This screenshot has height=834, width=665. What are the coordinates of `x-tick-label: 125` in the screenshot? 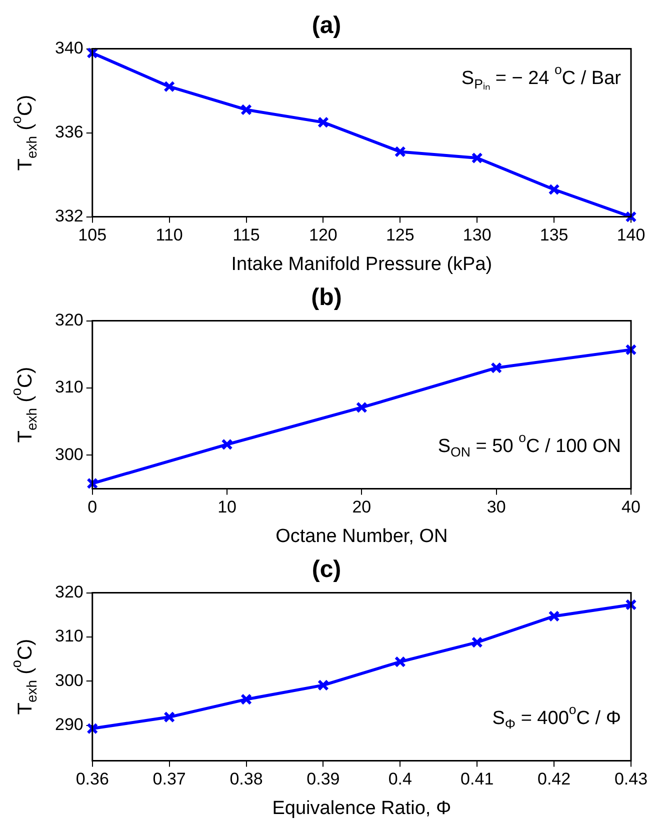 It's located at (400, 235).